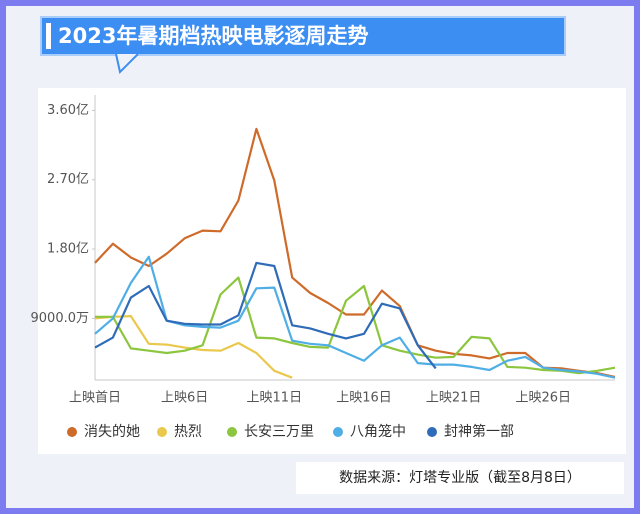  Describe the element at coordinates (68, 110) in the screenshot. I see `y-tick-label: 3.60亿` at that location.